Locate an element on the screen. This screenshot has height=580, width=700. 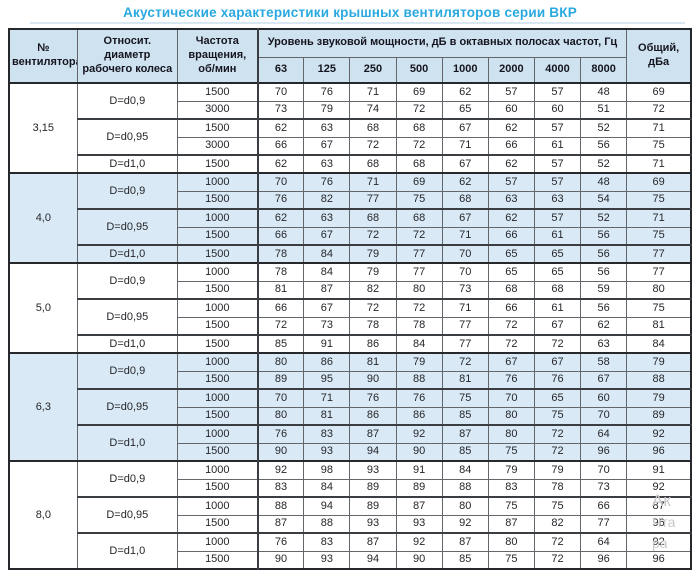
total-cell: 87 is located at coordinates (659, 506).